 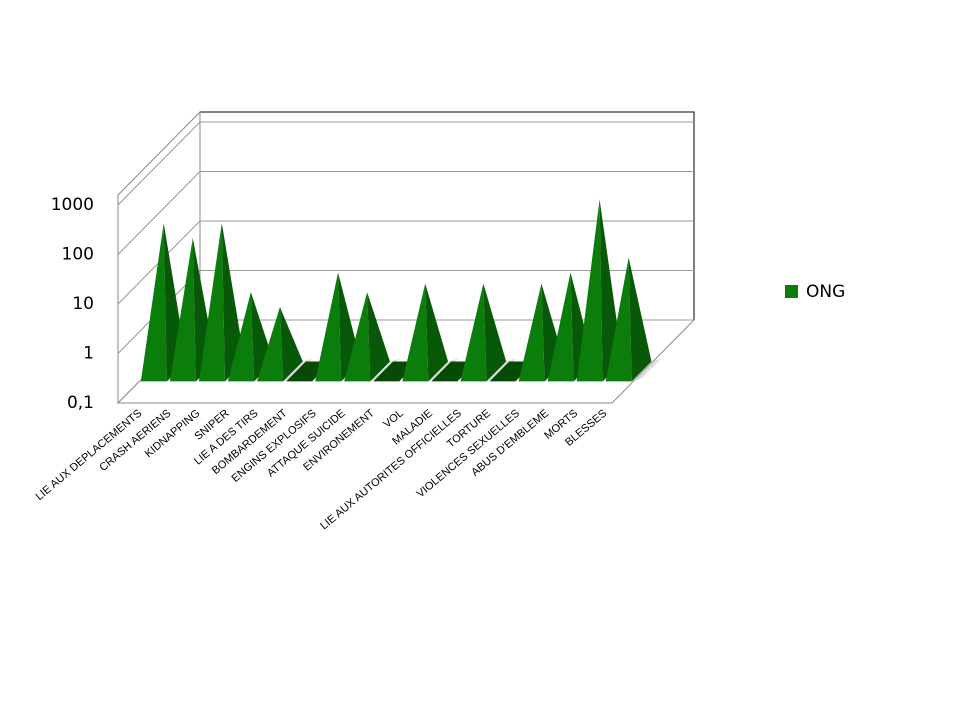 I want to click on y-tick-label: 1000, so click(x=72, y=205).